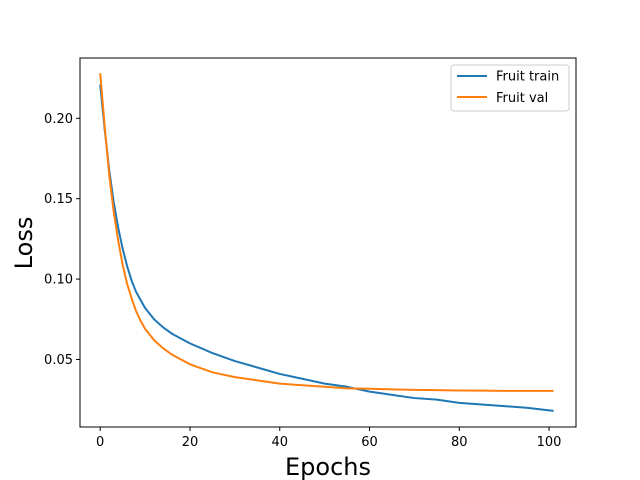 The image size is (640, 480). I want to click on y-axis-label: Loss, so click(24, 243).